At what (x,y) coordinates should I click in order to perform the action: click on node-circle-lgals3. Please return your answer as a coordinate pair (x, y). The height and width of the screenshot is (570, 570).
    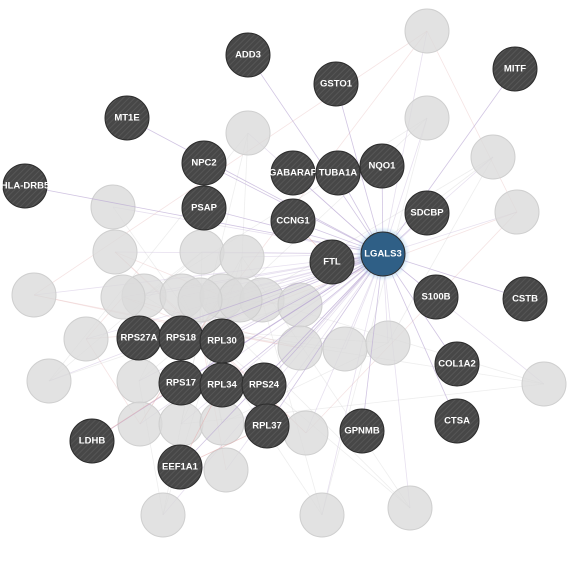
    Looking at the image, I should click on (383, 254).